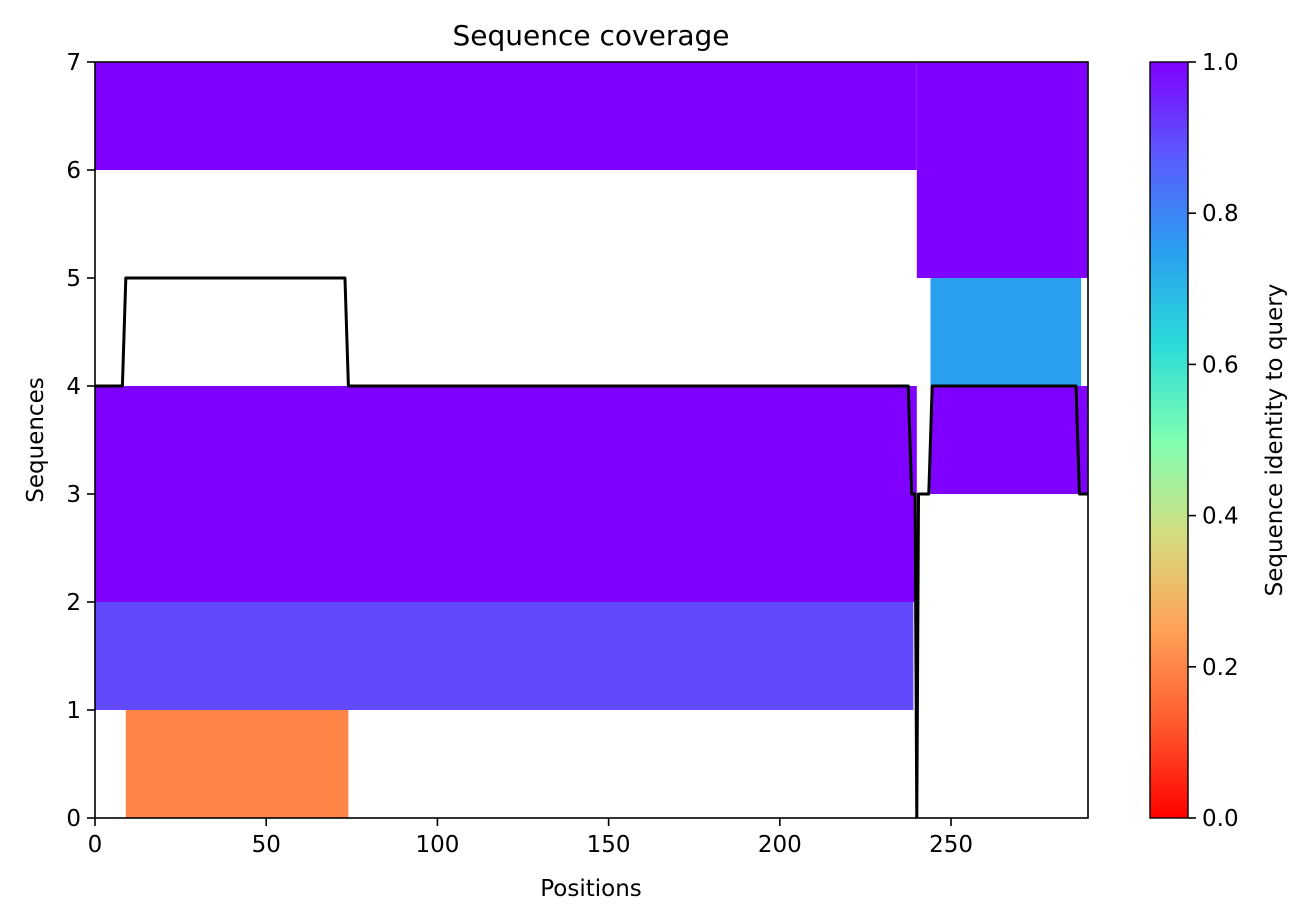 Image resolution: width=1310 pixels, height=924 pixels. What do you see at coordinates (530, 838) in the screenshot?
I see `x-axis-ticks: 0 50 100 150 200 250` at bounding box center [530, 838].